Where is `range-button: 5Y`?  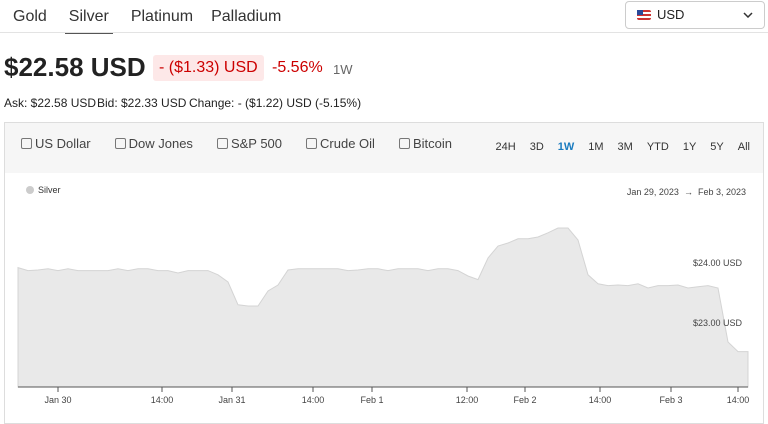
range-button: 5Y is located at coordinates (717, 147).